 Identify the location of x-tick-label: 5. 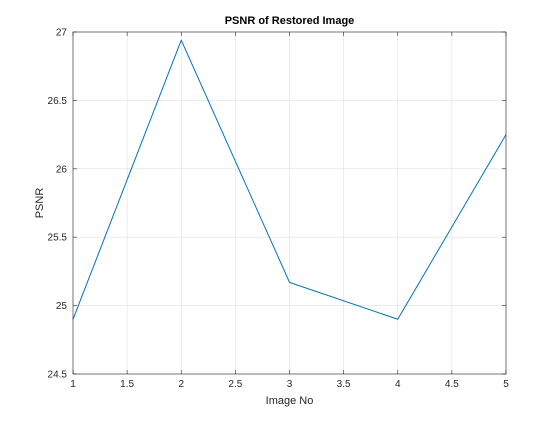
(506, 384).